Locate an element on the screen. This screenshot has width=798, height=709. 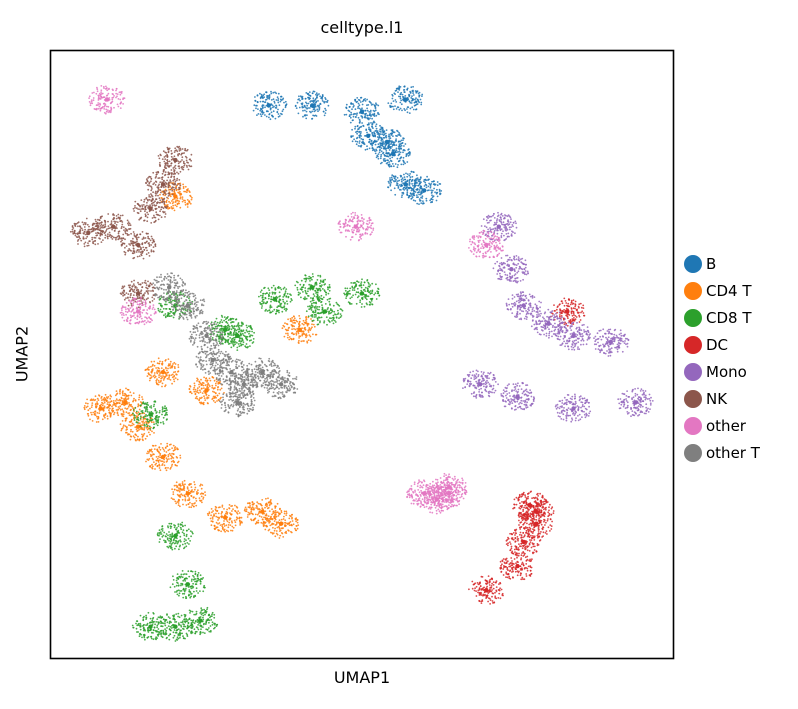
chart-title: celltype.l1 is located at coordinates (362, 27).